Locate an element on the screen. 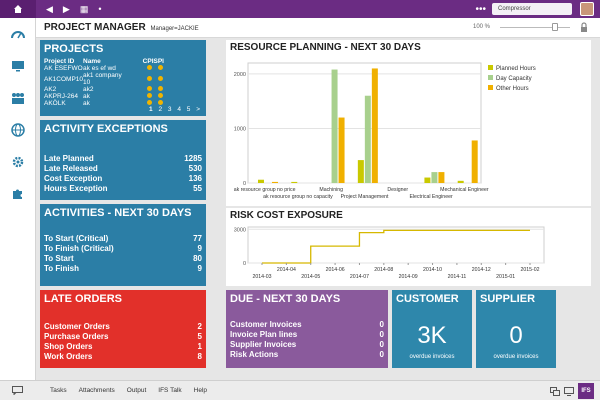  list-item: Customer Orders 2 is located at coordinates (123, 327).